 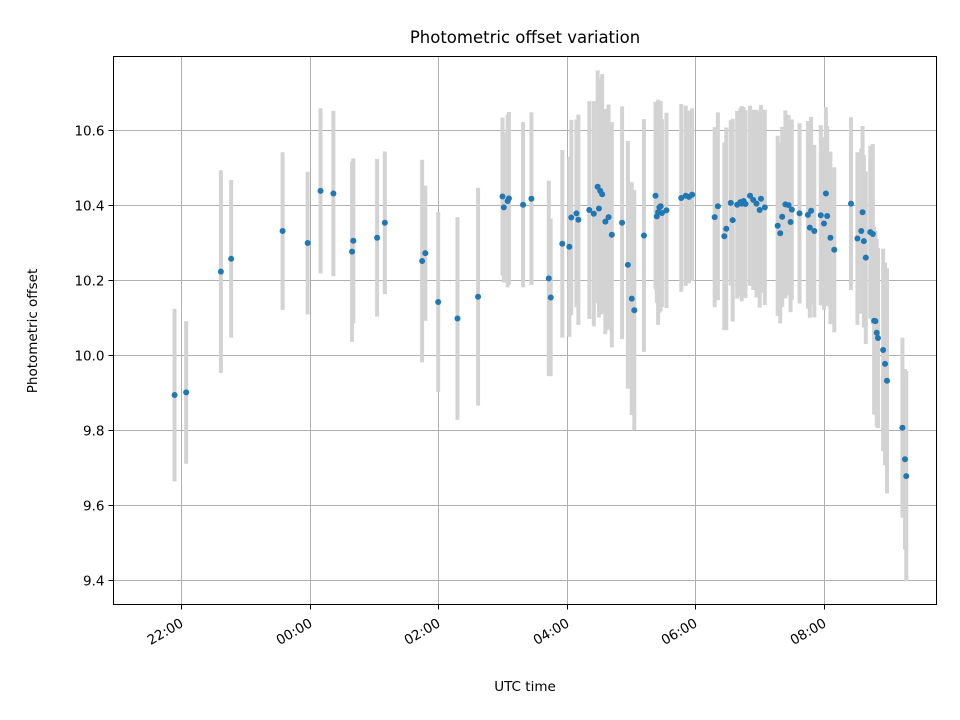 What do you see at coordinates (93, 582) in the screenshot?
I see `y-tick-label: 9.4` at bounding box center [93, 582].